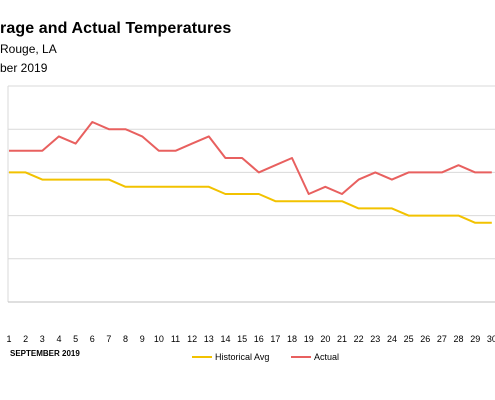  Describe the element at coordinates (24, 68) in the screenshot. I see `chart-subtitle-period: ber 2019` at that location.